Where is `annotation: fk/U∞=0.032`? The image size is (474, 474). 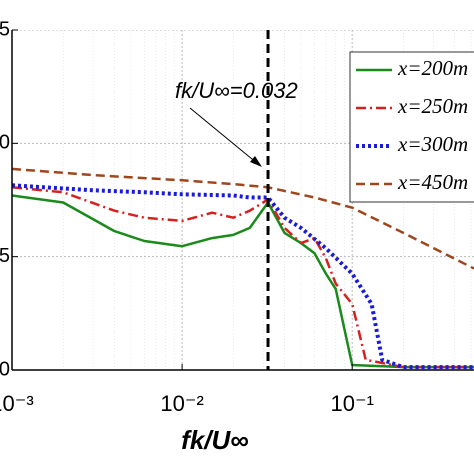 annotation: fk/U∞=0.032 is located at coordinates (236, 90).